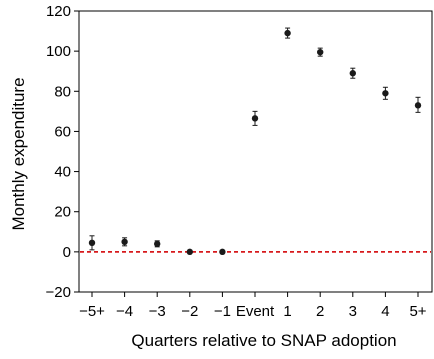  I want to click on y-axis-title: Monthly expenditure, so click(18, 153).